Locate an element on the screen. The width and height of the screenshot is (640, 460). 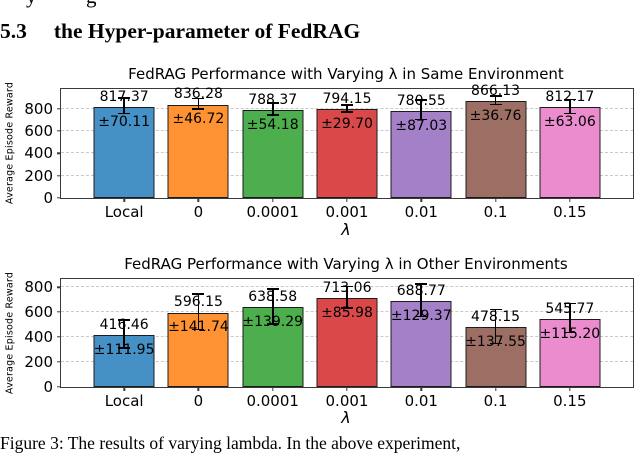
bar-value-label: 596.15 is located at coordinates (198, 302).